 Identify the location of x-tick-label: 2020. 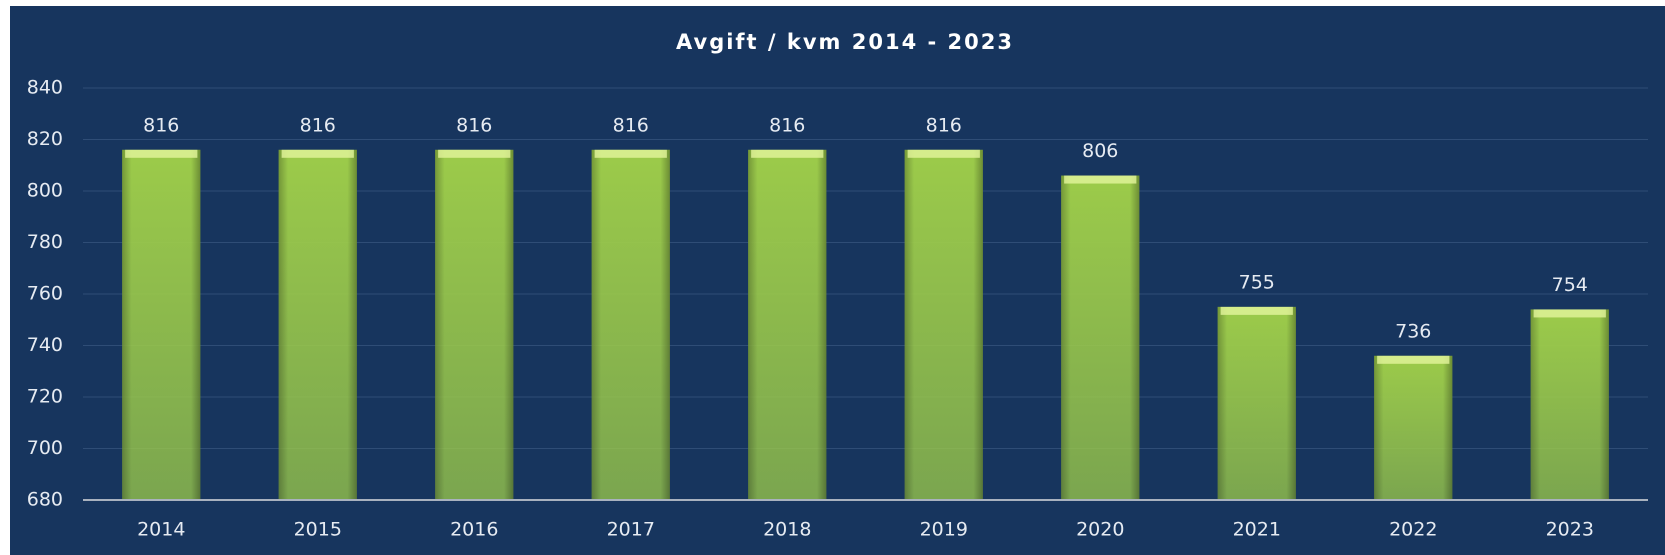
(1100, 530).